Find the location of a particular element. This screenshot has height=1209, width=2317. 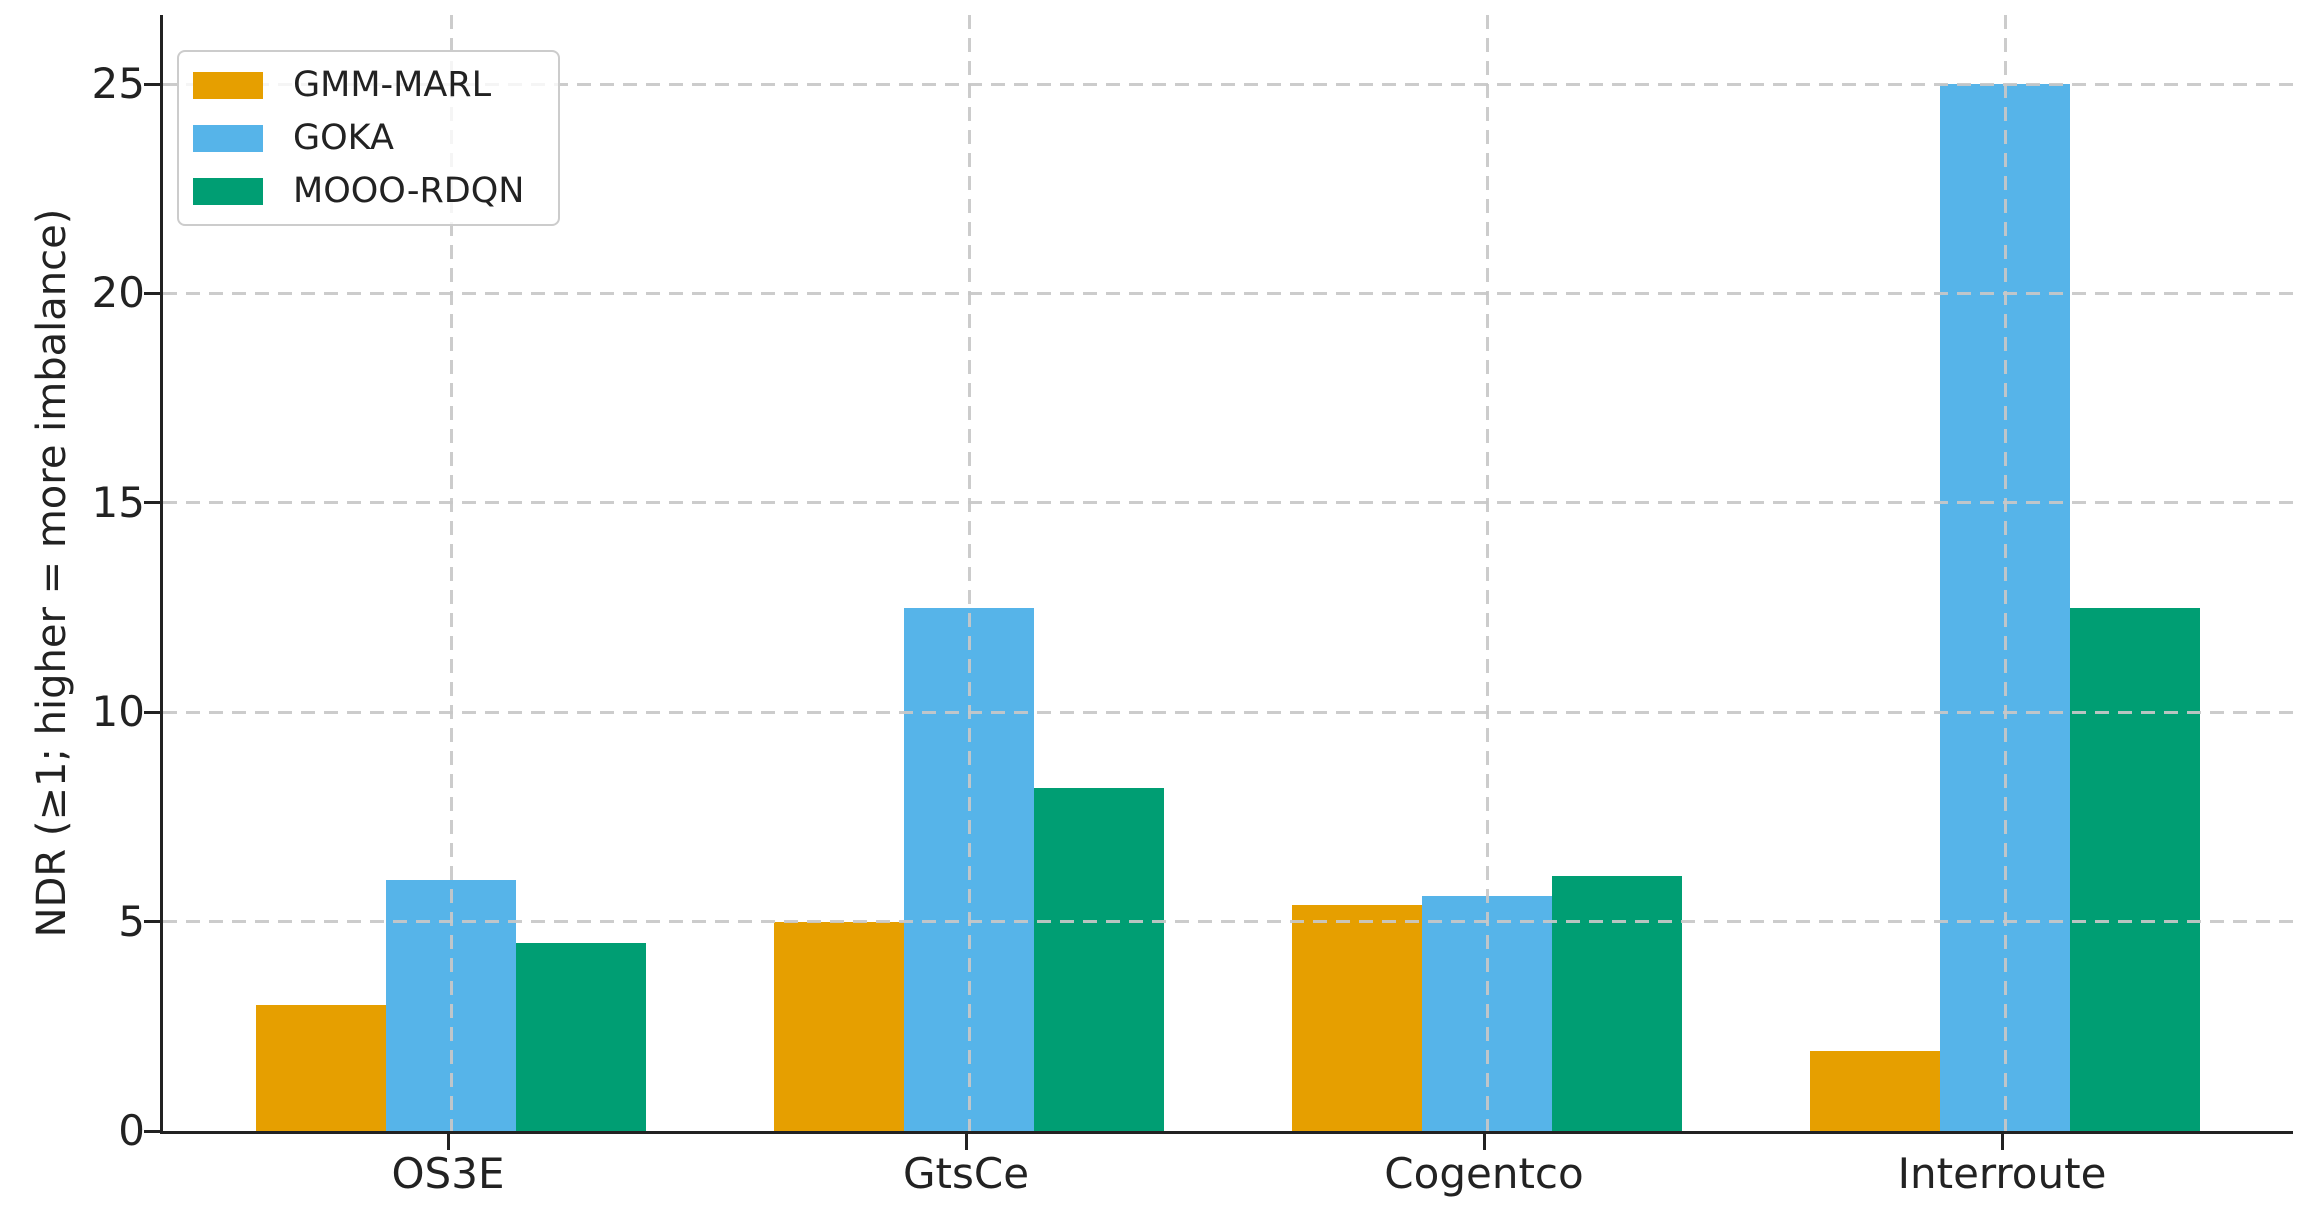

y-tick-label: 20 is located at coordinates (118, 293).